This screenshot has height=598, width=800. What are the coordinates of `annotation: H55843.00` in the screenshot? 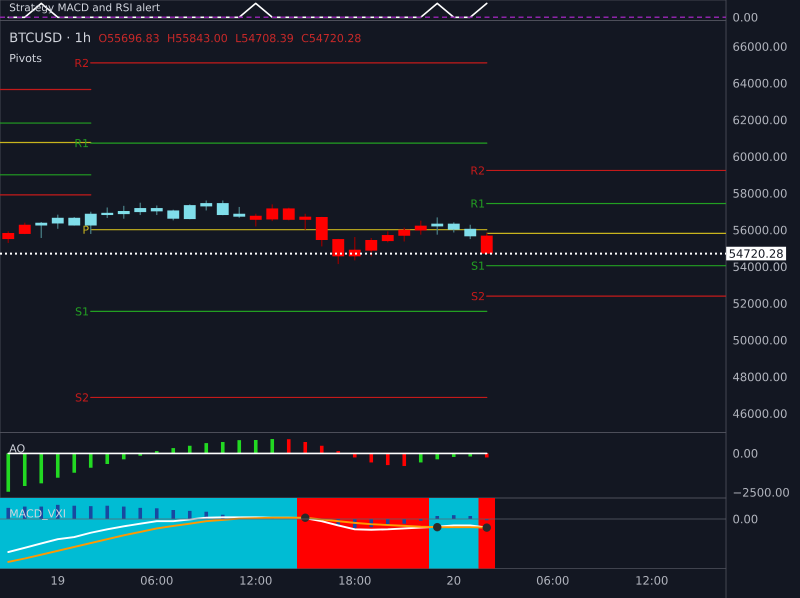 It's located at (198, 38).